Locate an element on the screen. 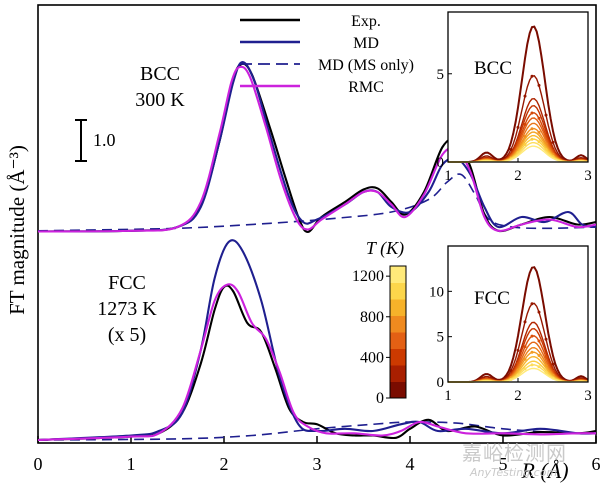 This screenshot has height=493, width=600. x-tick-label: 3 is located at coordinates (317, 464).